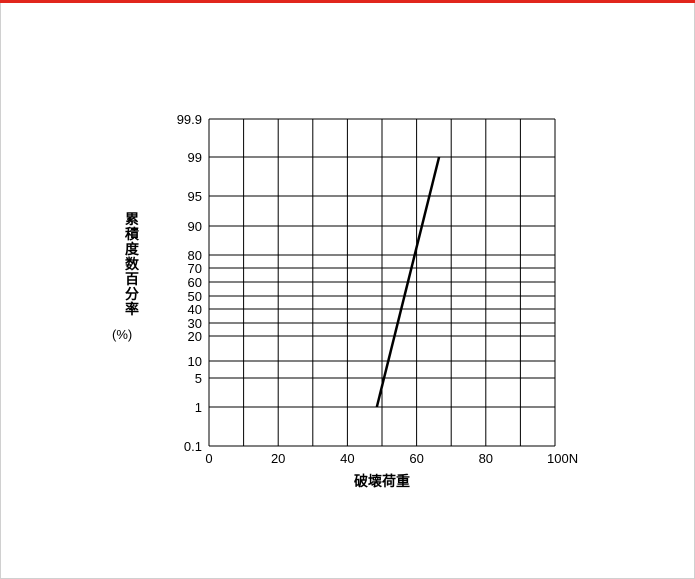 The width and height of the screenshot is (695, 579). I want to click on y-axis-title-char: 分, so click(132, 294).